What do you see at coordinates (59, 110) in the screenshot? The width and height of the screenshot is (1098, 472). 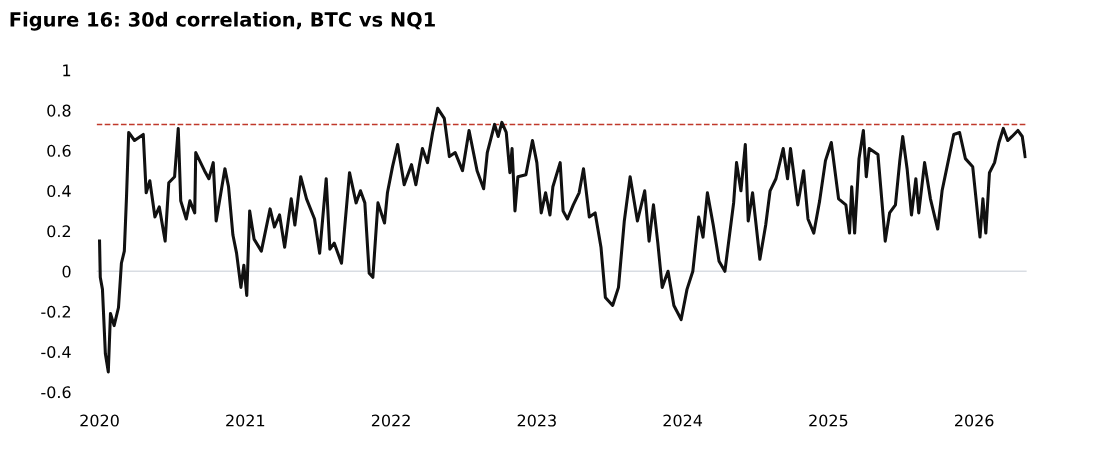 I see `y-tick-label: 0.8` at bounding box center [59, 110].